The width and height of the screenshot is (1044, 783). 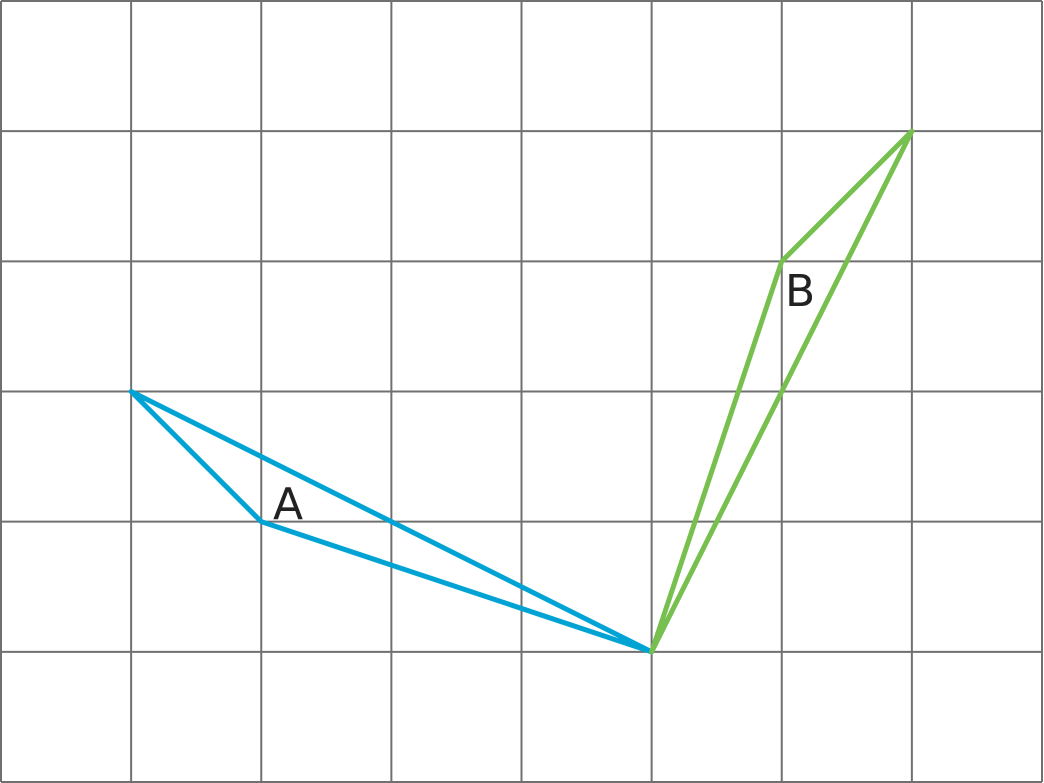 What do you see at coordinates (288, 504) in the screenshot?
I see `triangle-a-label: A` at bounding box center [288, 504].